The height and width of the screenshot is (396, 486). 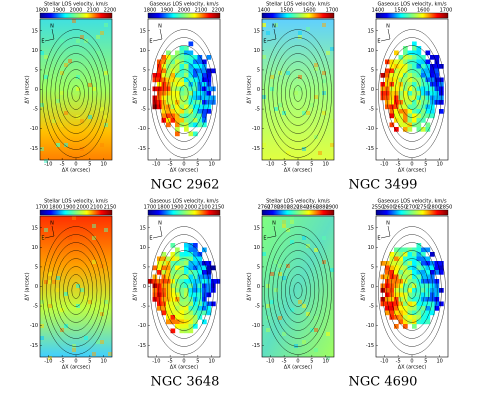 What do you see at coordinates (201, 11) in the screenshot?
I see `colorbar-tick-label: 2100` at bounding box center [201, 11].